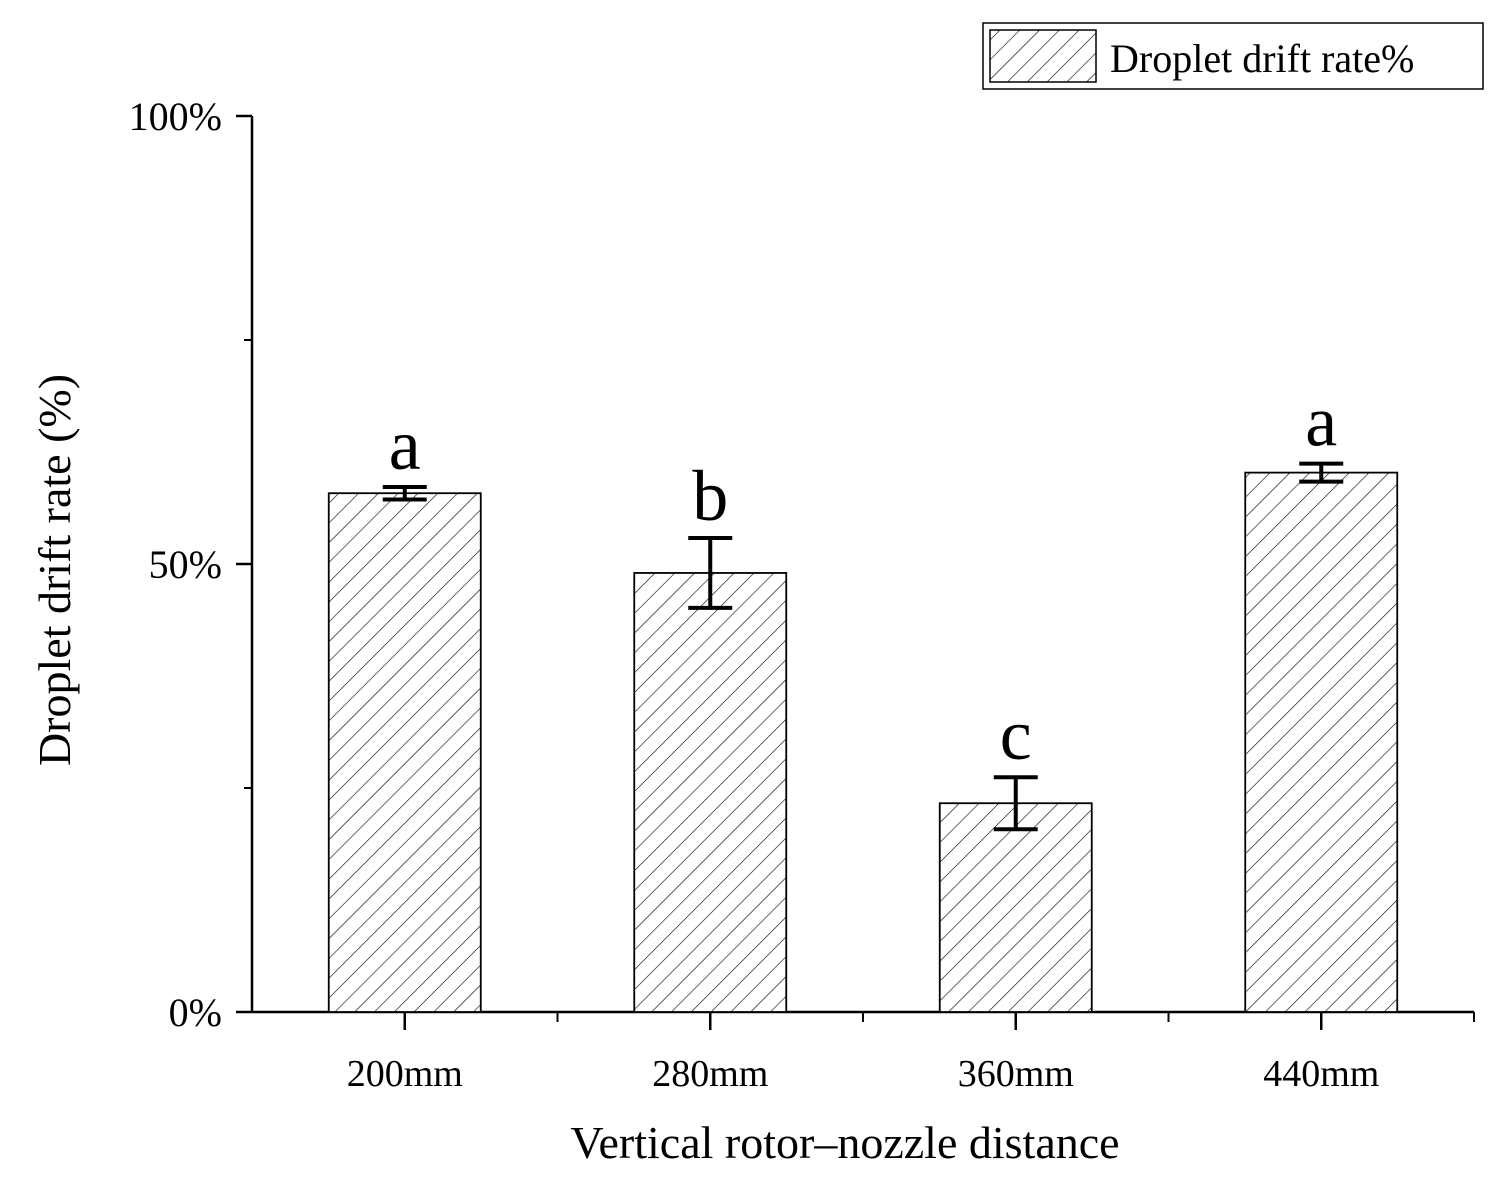 The height and width of the screenshot is (1184, 1502). What do you see at coordinates (1321, 1074) in the screenshot?
I see `x-tick-label: 440mm` at bounding box center [1321, 1074].